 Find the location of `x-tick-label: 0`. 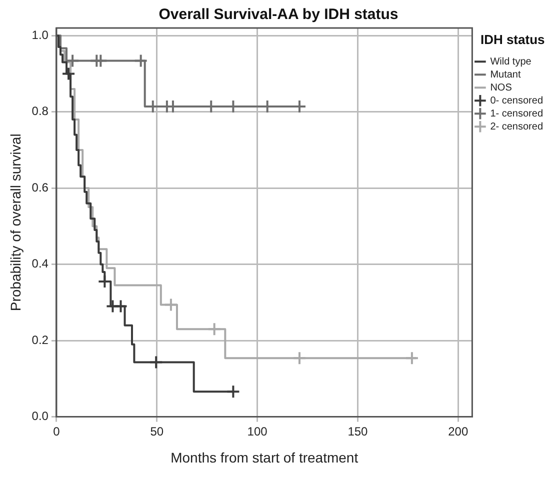

x-tick-label: 0 is located at coordinates (56, 431).